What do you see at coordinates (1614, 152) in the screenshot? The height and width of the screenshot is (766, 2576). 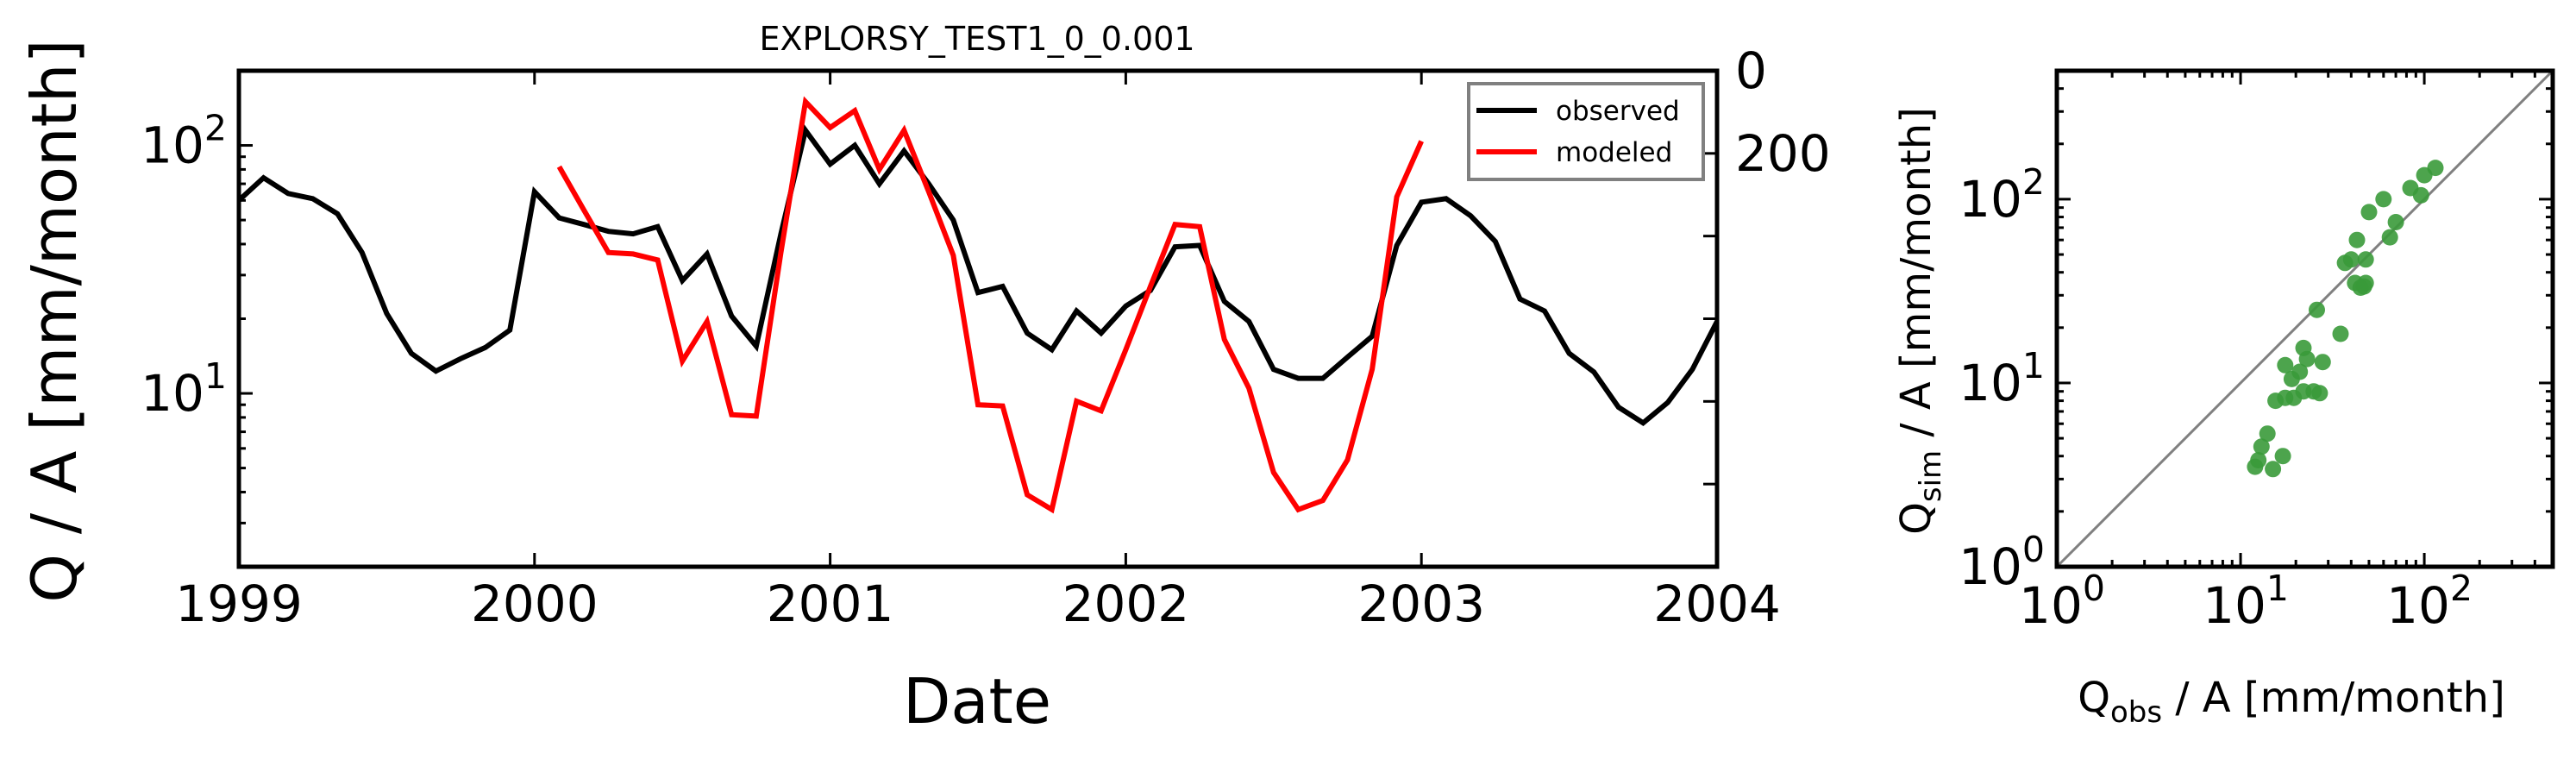 I see `legend-label-modeled: modeled` at bounding box center [1614, 152].